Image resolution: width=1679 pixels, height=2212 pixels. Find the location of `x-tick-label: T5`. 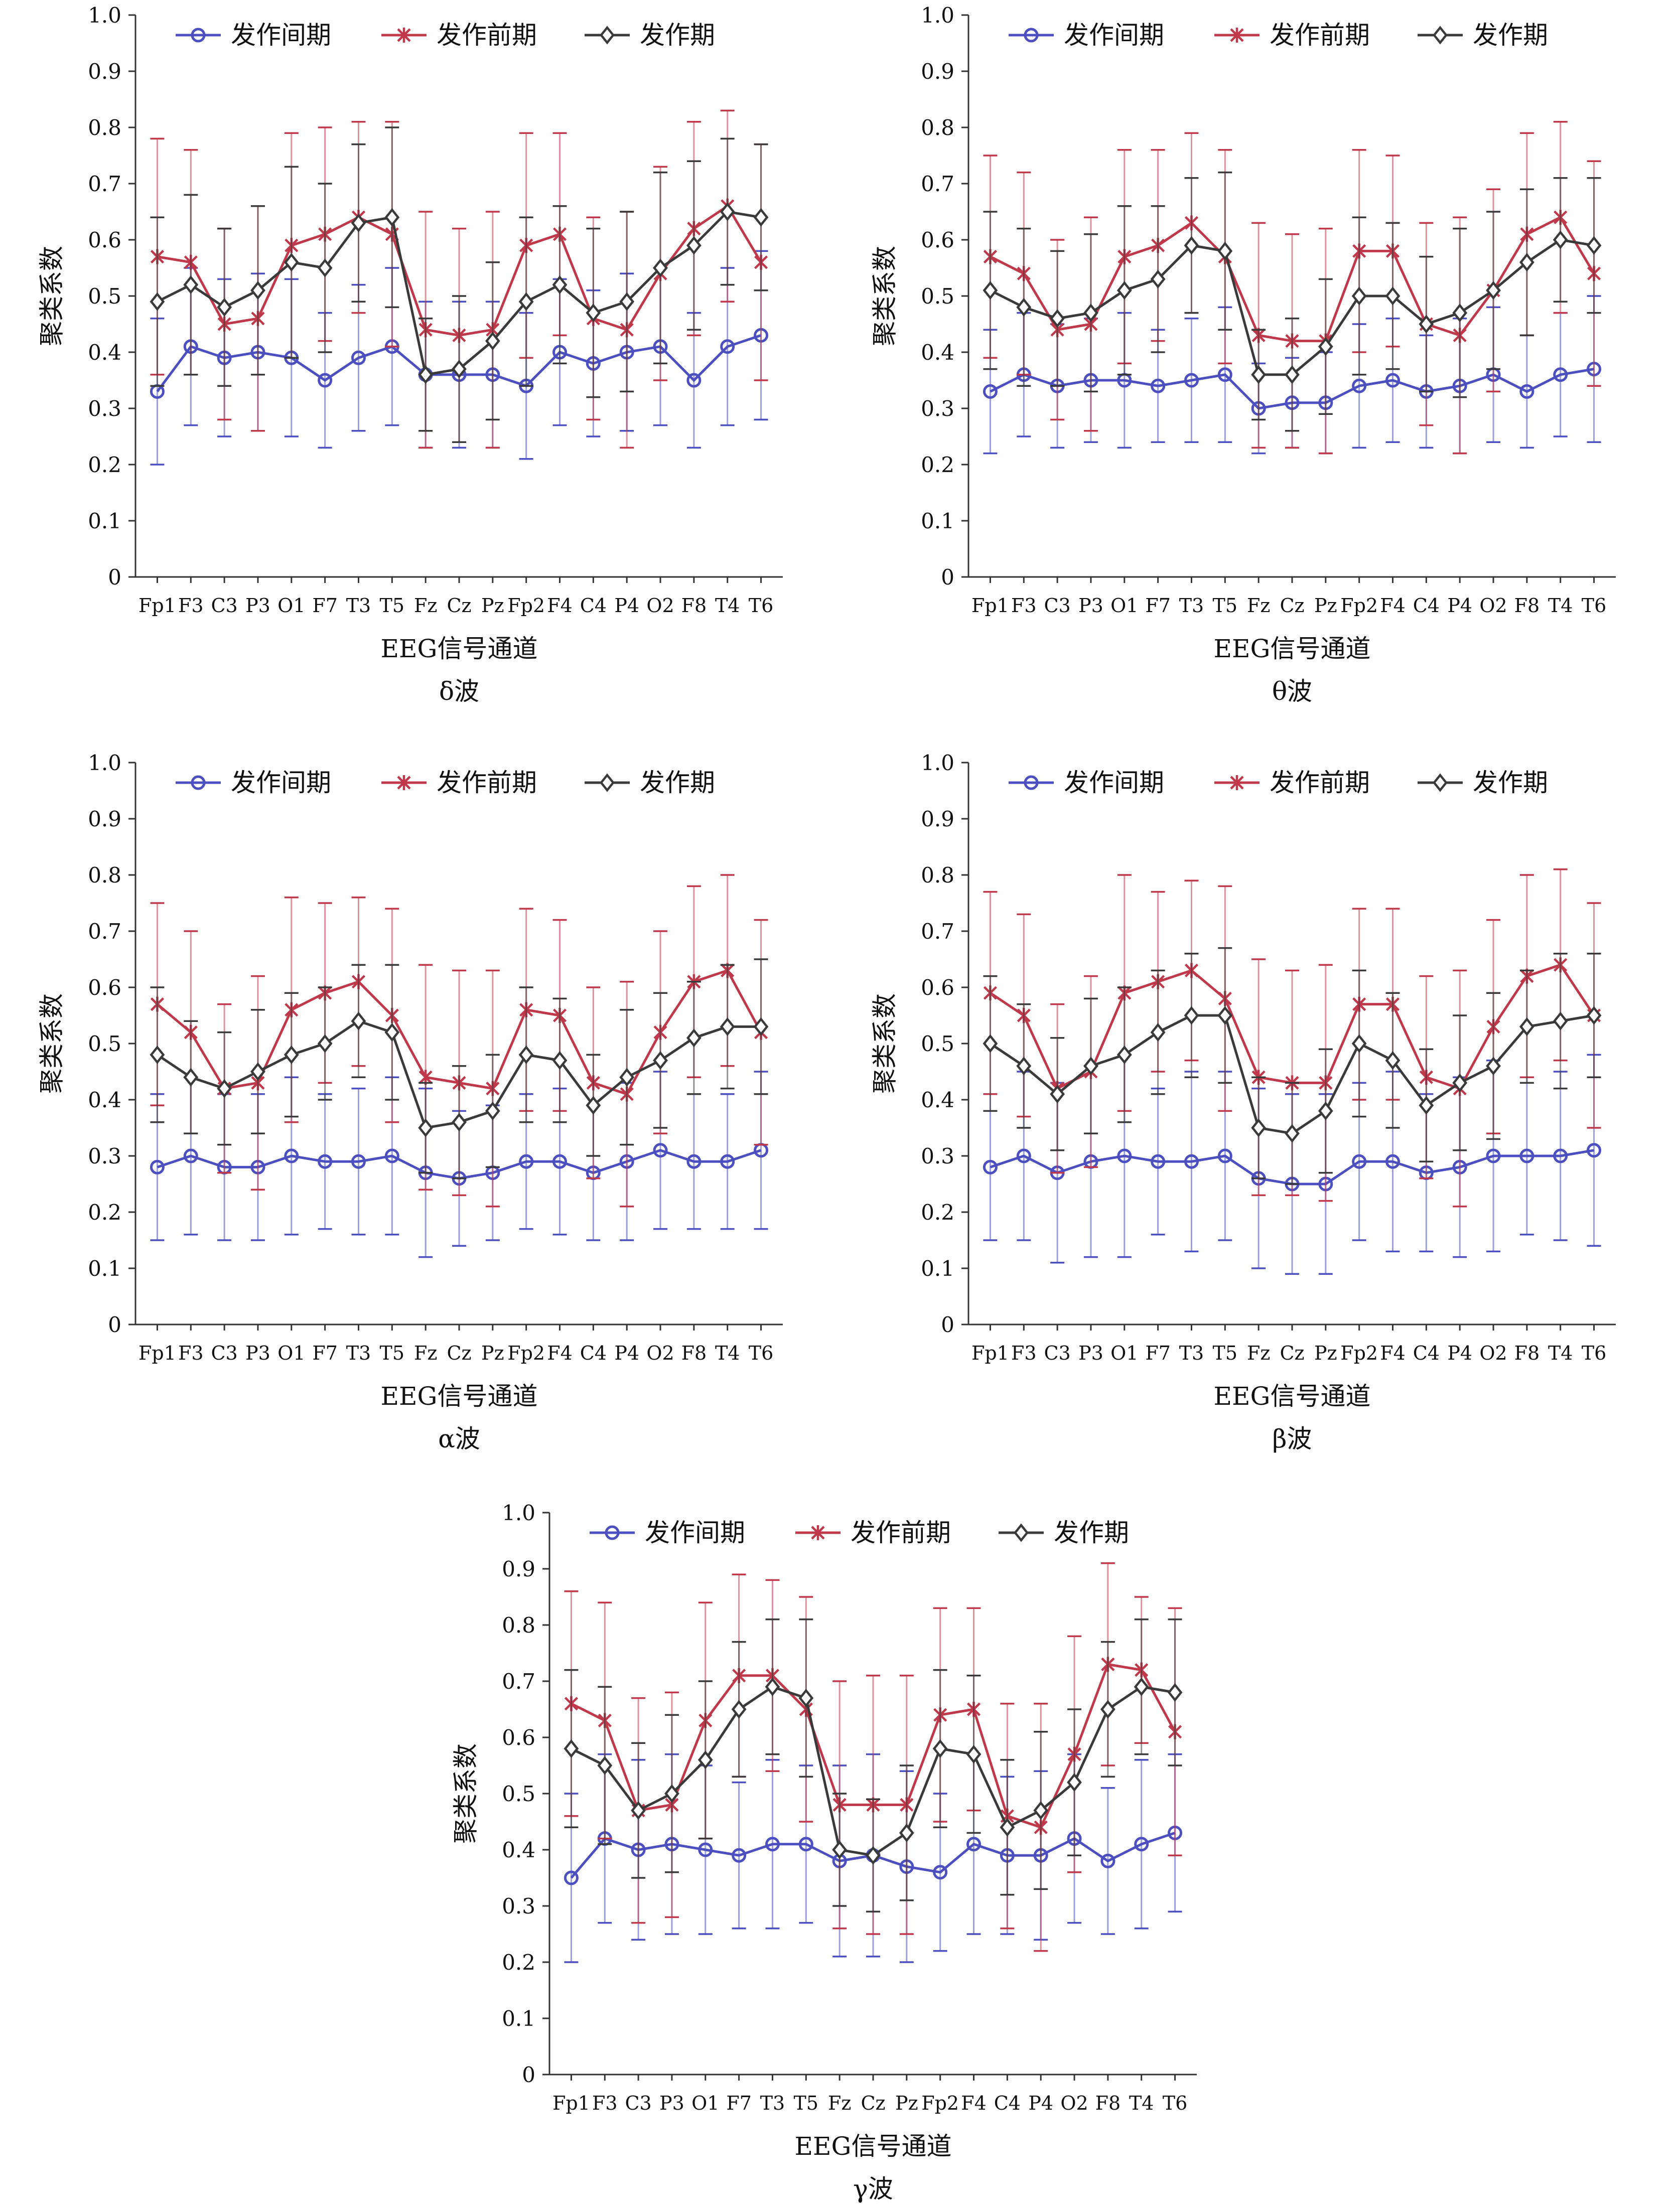

x-tick-label: T5 is located at coordinates (1226, 1353).